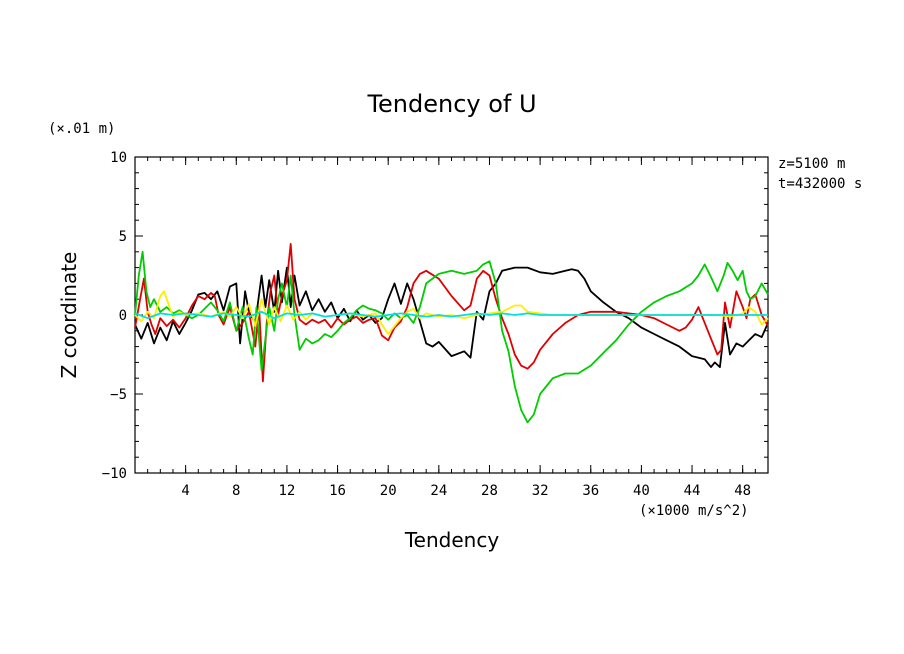 Image resolution: width=904 pixels, height=654 pixels. Describe the element at coordinates (388, 491) in the screenshot. I see `x-tick-label: 20` at that location.